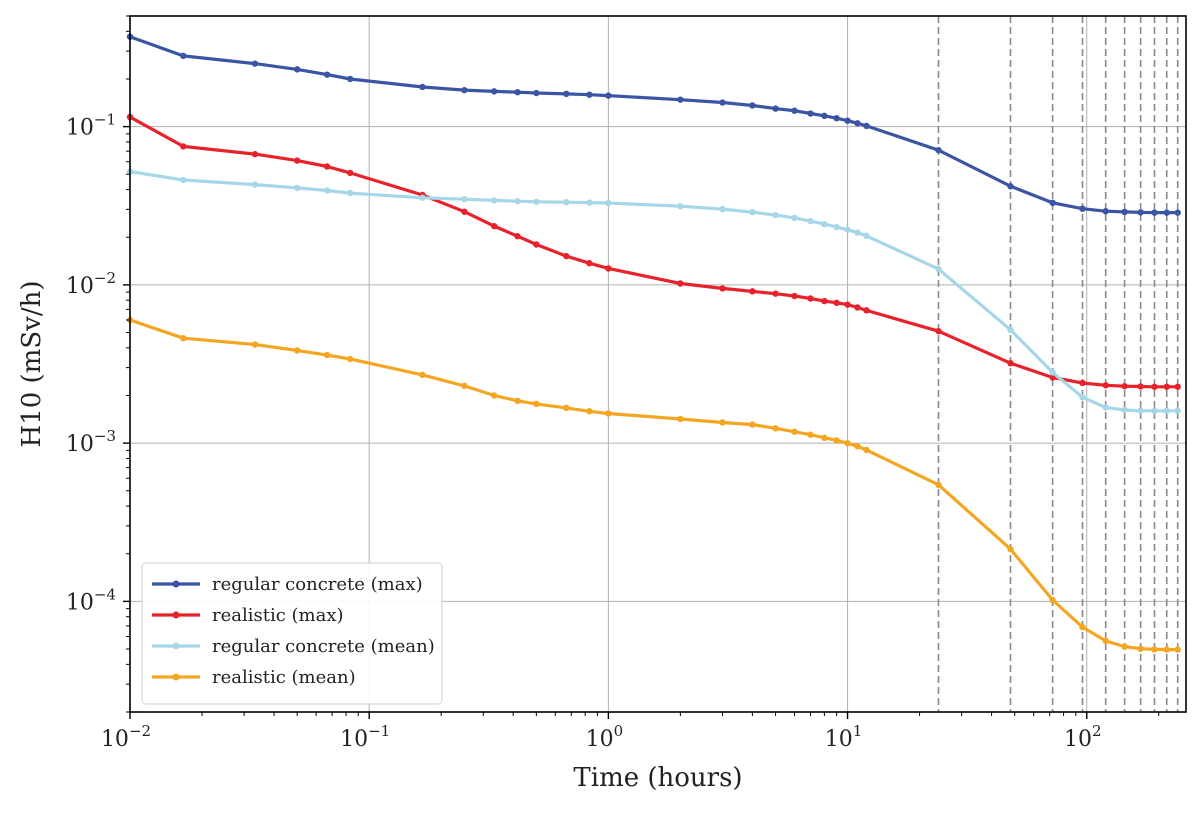  Describe the element at coordinates (140, 731) in the screenshot. I see `x-tick-exponent: −2` at that location.